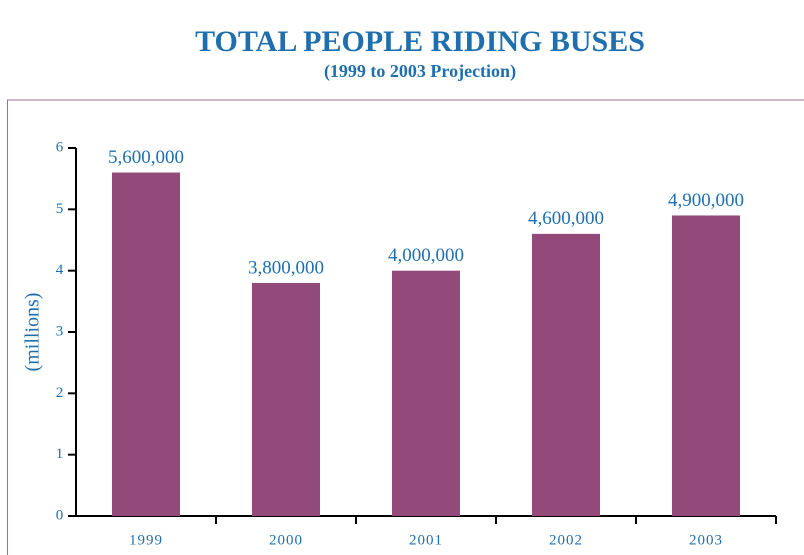 The width and height of the screenshot is (804, 555). What do you see at coordinates (426, 255) in the screenshot?
I see `value-label: 4,000,000` at bounding box center [426, 255].